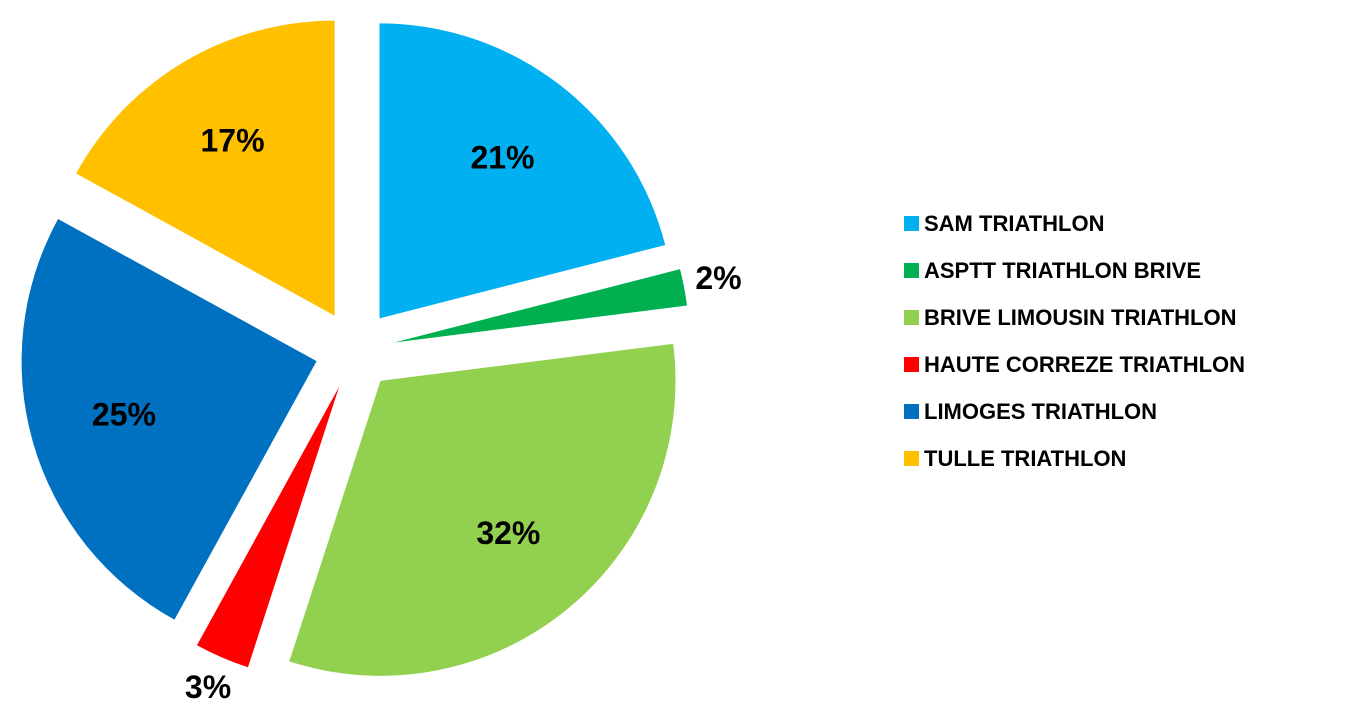 The height and width of the screenshot is (712, 1360). What do you see at coordinates (208, 687) in the screenshot?
I see `data-label: 3%` at bounding box center [208, 687].